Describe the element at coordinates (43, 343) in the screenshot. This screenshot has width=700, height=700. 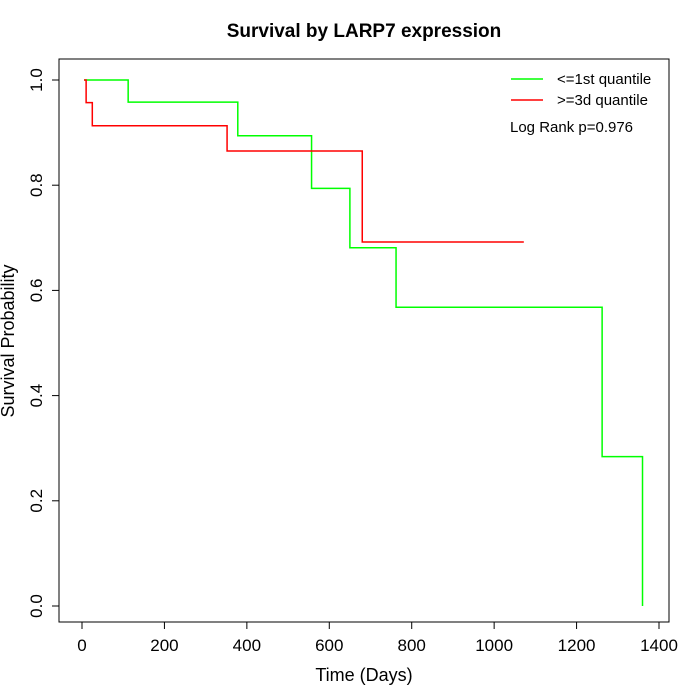
I see `y-axis: 0.0 0.2 0.4 0.6 0.8 1.0` at that location.